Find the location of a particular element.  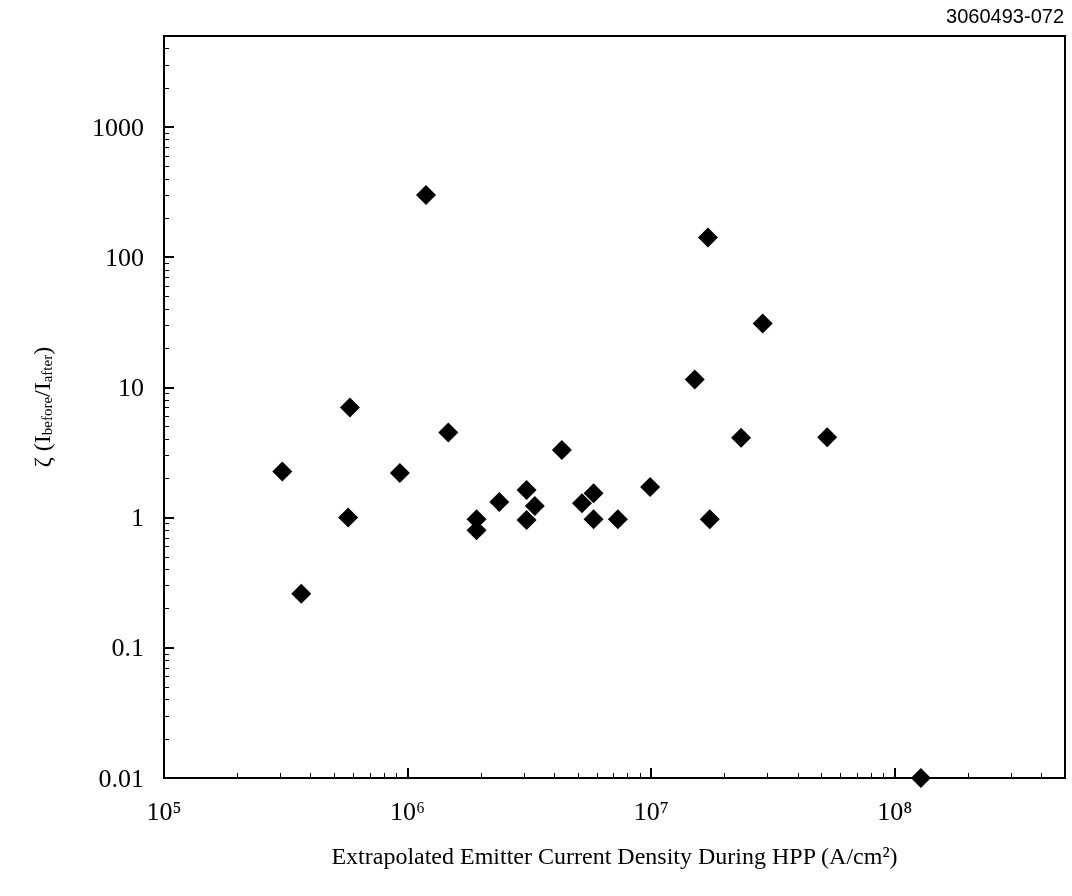

y-tick-label: 1 is located at coordinates (137, 518).